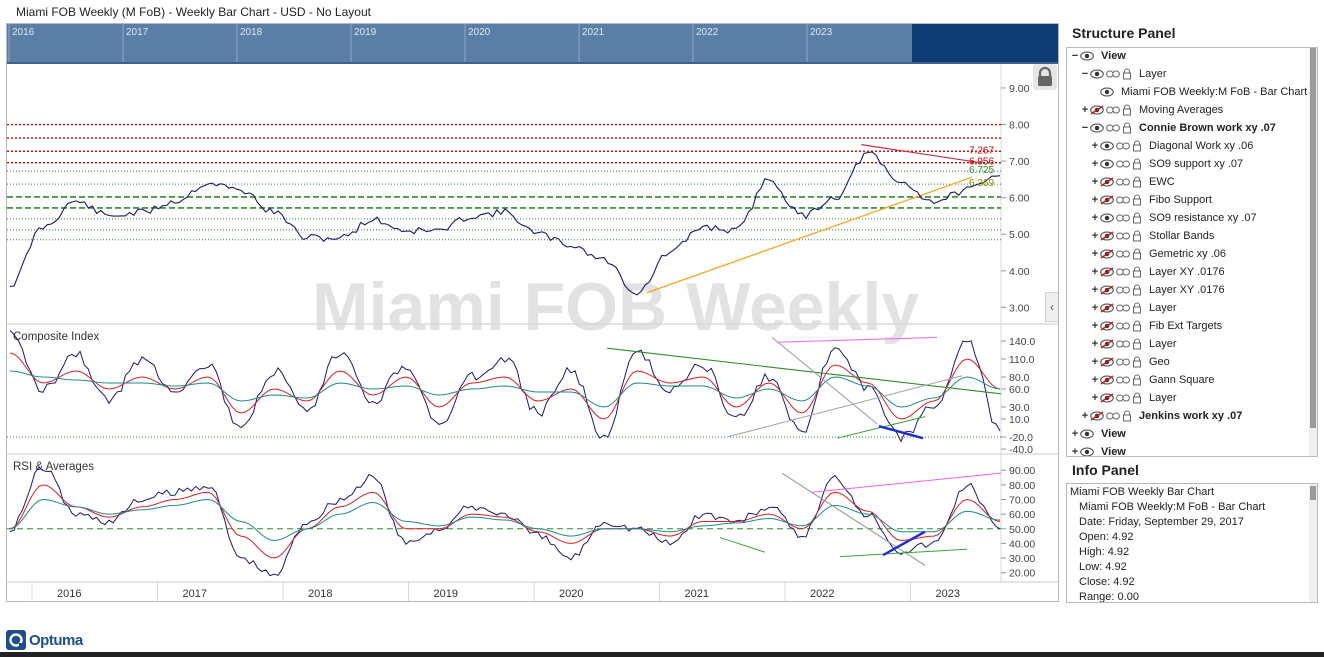 This screenshot has width=1324, height=657. I want to click on structure-tree-row: − Layer, so click(1123, 74).